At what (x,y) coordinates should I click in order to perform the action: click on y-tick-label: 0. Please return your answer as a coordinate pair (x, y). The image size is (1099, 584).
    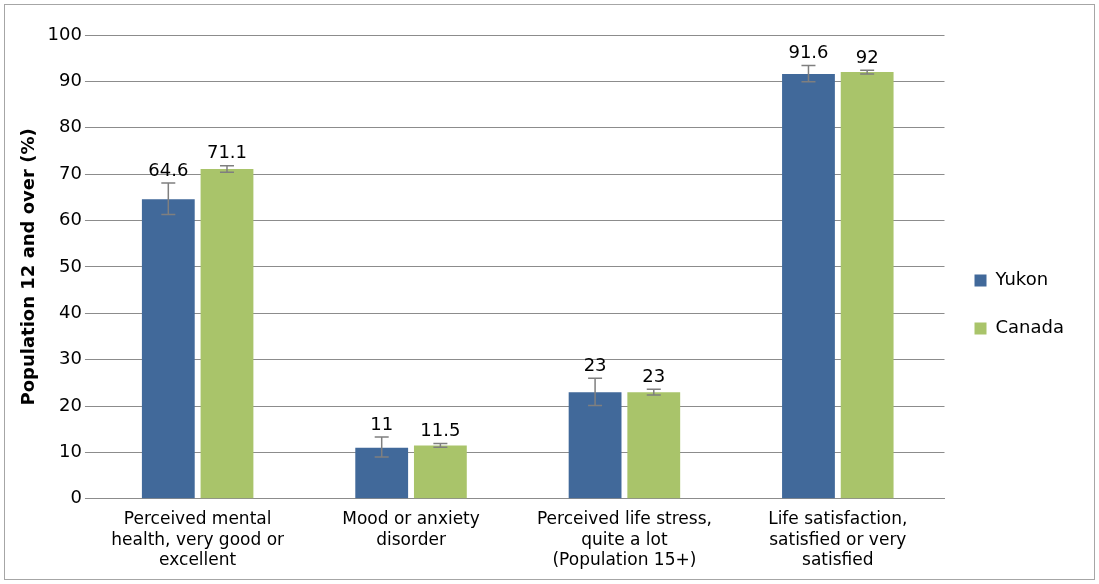
    Looking at the image, I should click on (76, 497).